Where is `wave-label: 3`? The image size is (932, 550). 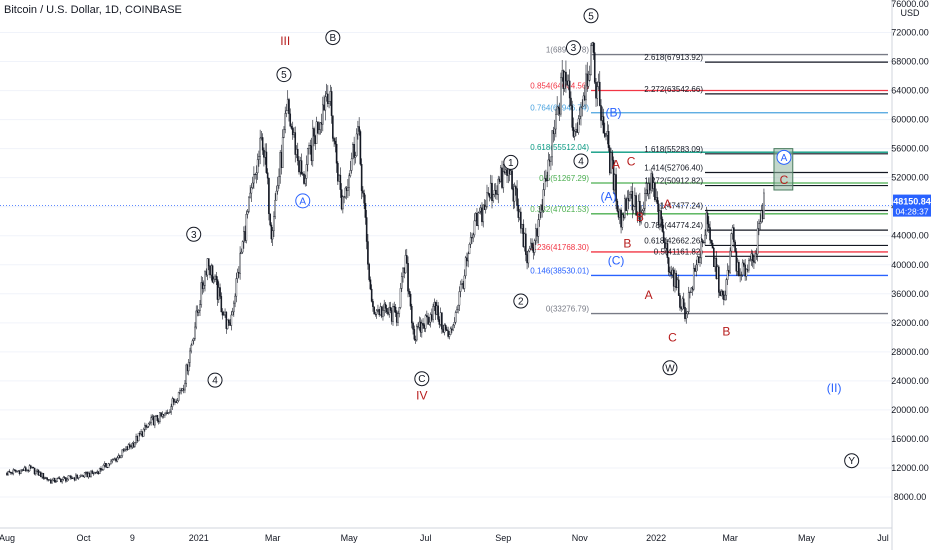
wave-label: 3 is located at coordinates (574, 48).